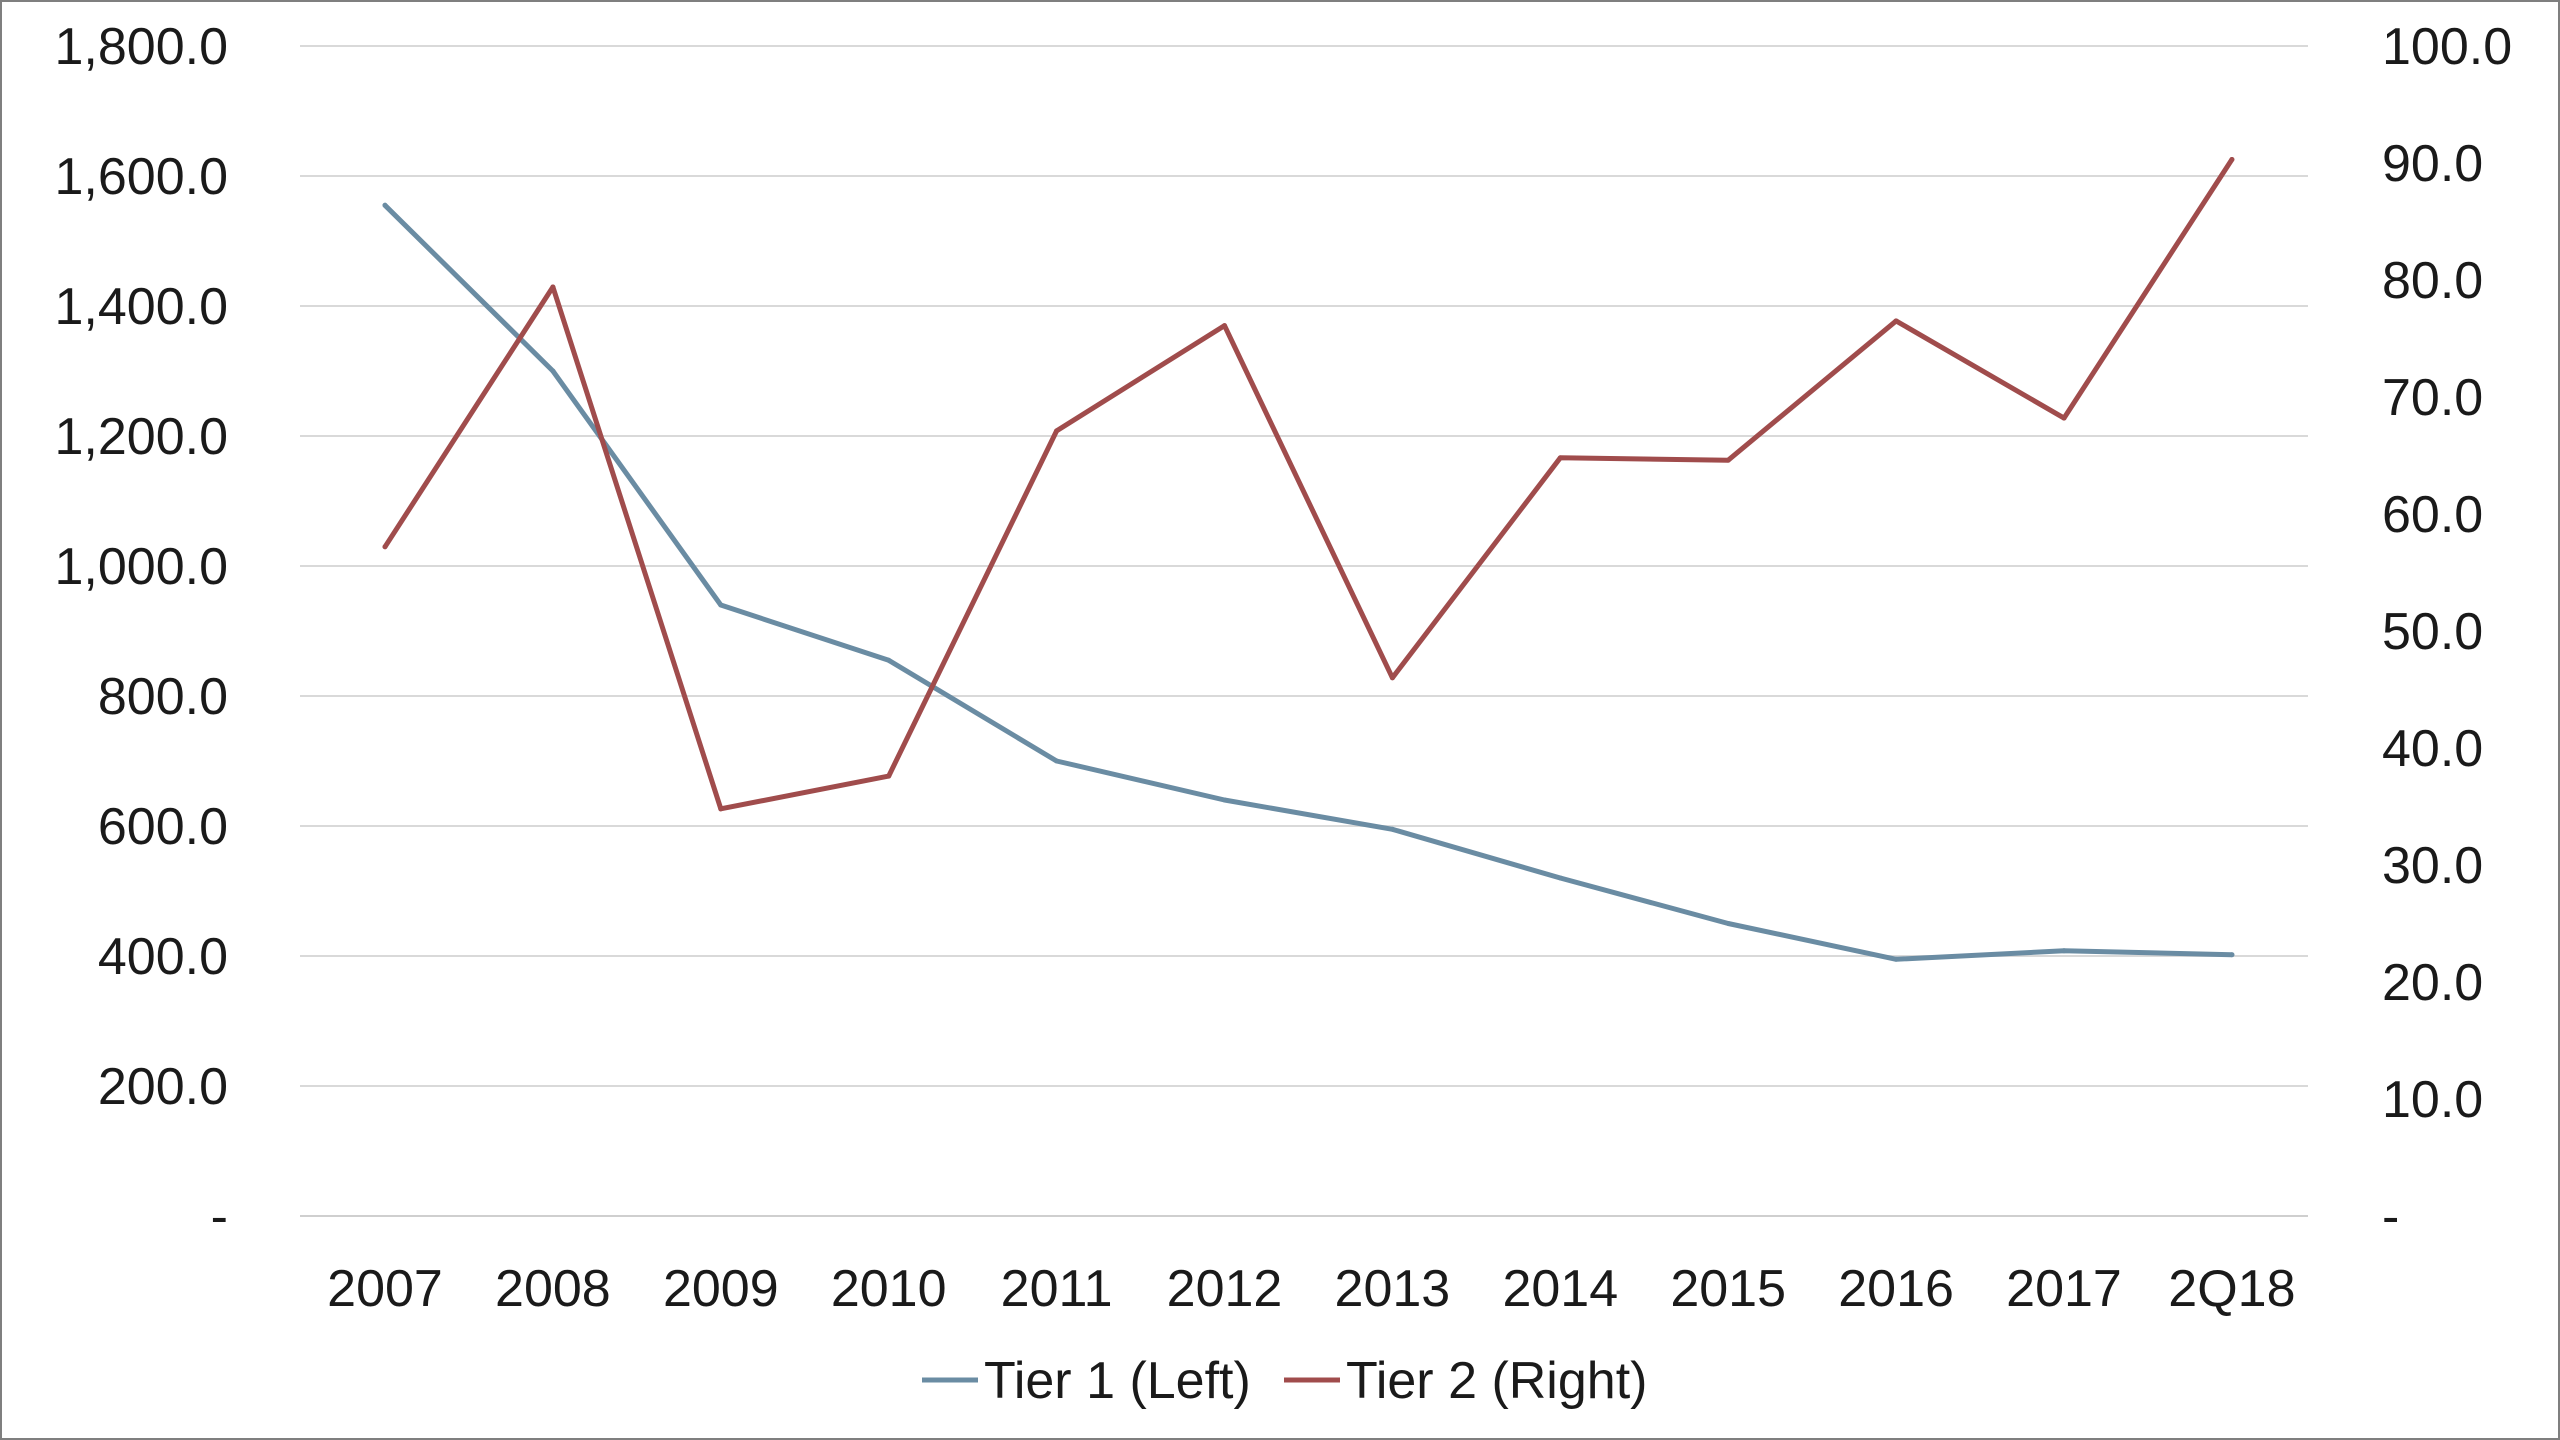 The image size is (2560, 1440). What do you see at coordinates (385, 1289) in the screenshot?
I see `x-tick-label: 2007` at bounding box center [385, 1289].